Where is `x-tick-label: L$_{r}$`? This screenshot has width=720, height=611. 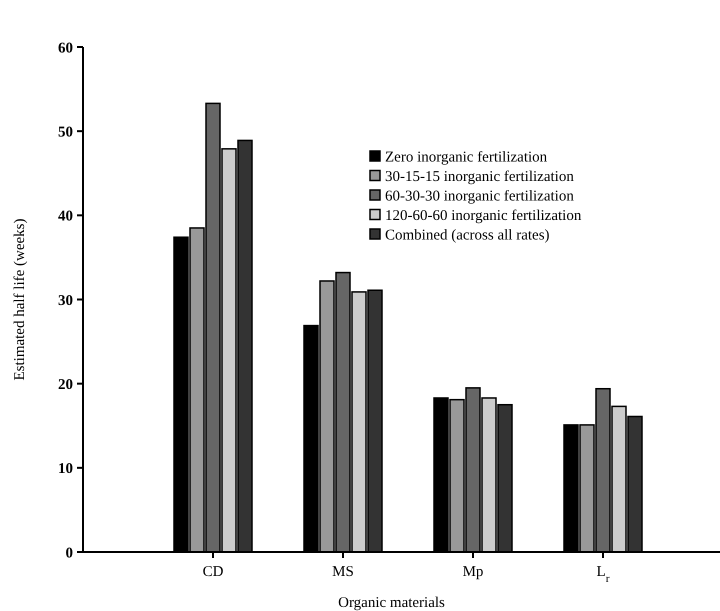
x-tick-label: L$_{r}$ is located at coordinates (603, 574).